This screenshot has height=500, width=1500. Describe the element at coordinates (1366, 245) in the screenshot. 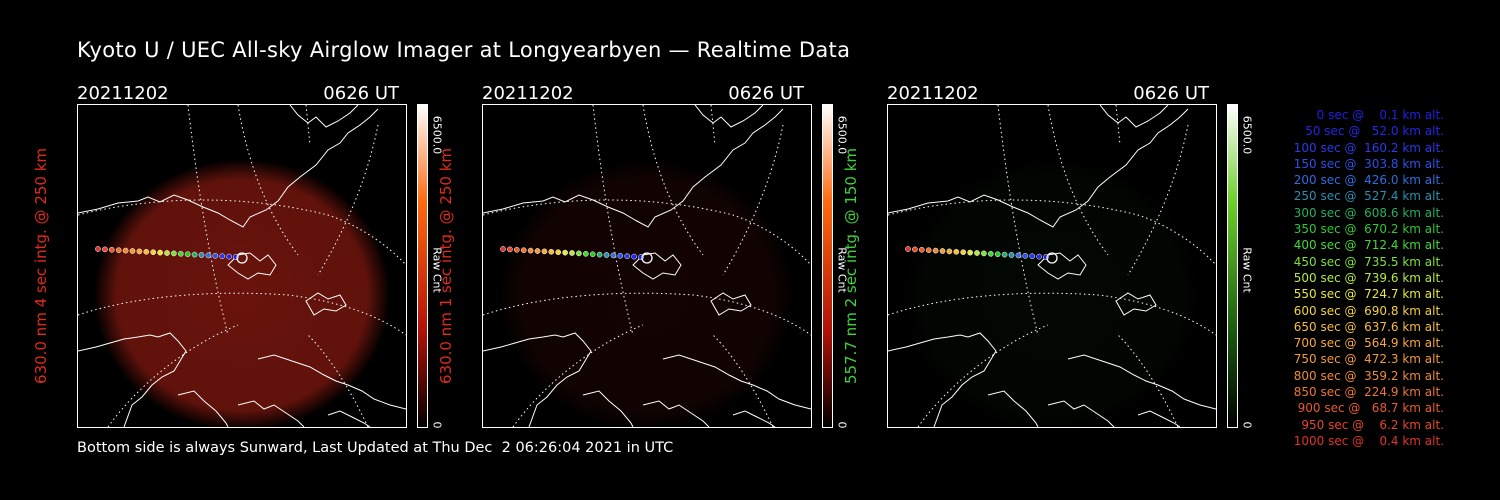

I see `legend-row: 400 sec @ 712.4 km alt.` at that location.